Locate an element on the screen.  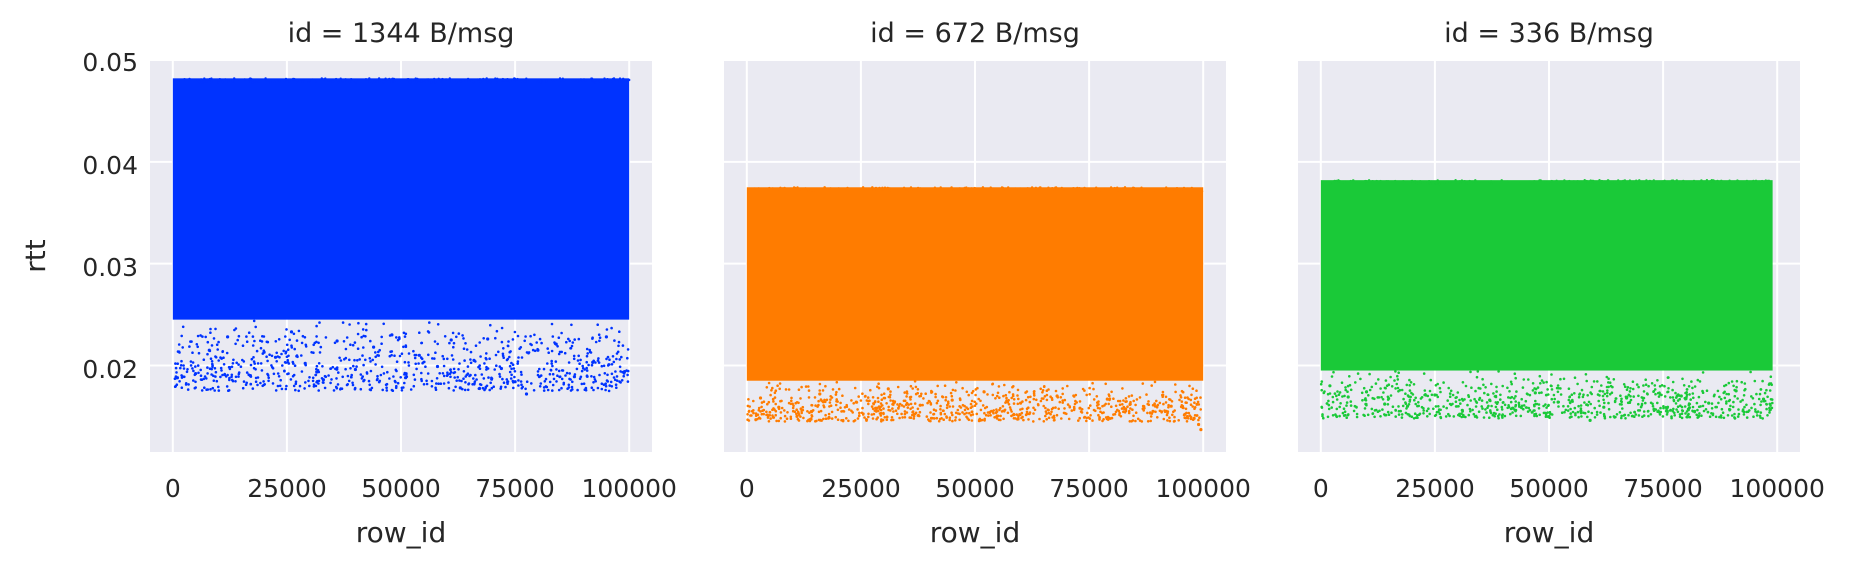
panel-2-x-tick-2: 50000 is located at coordinates (975, 488).